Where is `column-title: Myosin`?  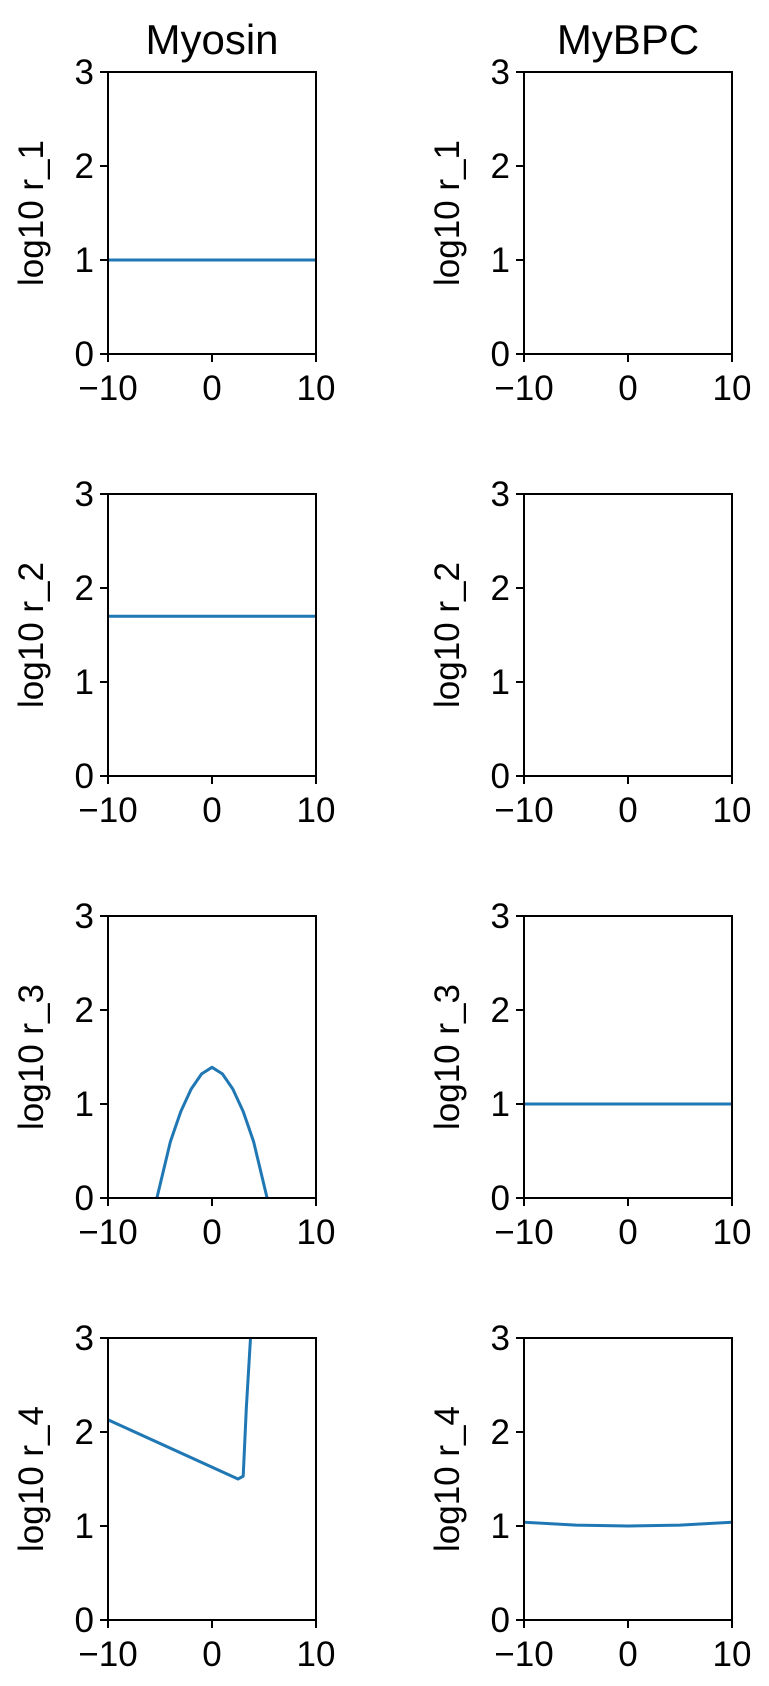
column-title: Myosin is located at coordinates (211, 39).